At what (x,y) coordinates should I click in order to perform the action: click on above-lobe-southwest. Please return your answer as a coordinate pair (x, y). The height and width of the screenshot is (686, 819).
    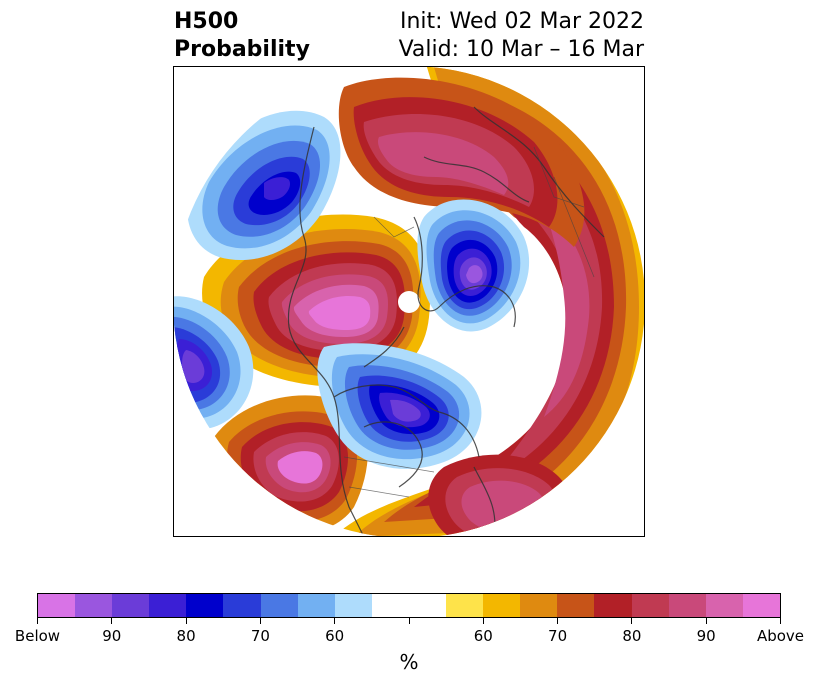
    Looking at the image, I should click on (289, 464).